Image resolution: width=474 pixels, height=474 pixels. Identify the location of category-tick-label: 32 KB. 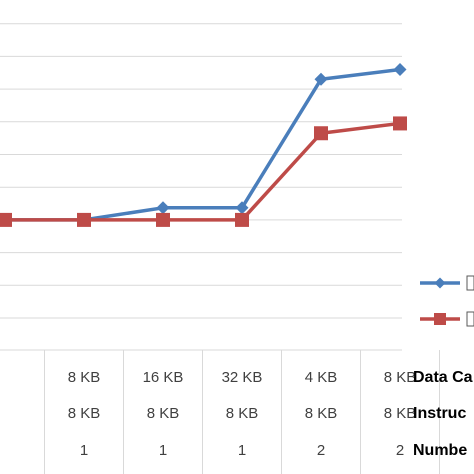
(242, 377).